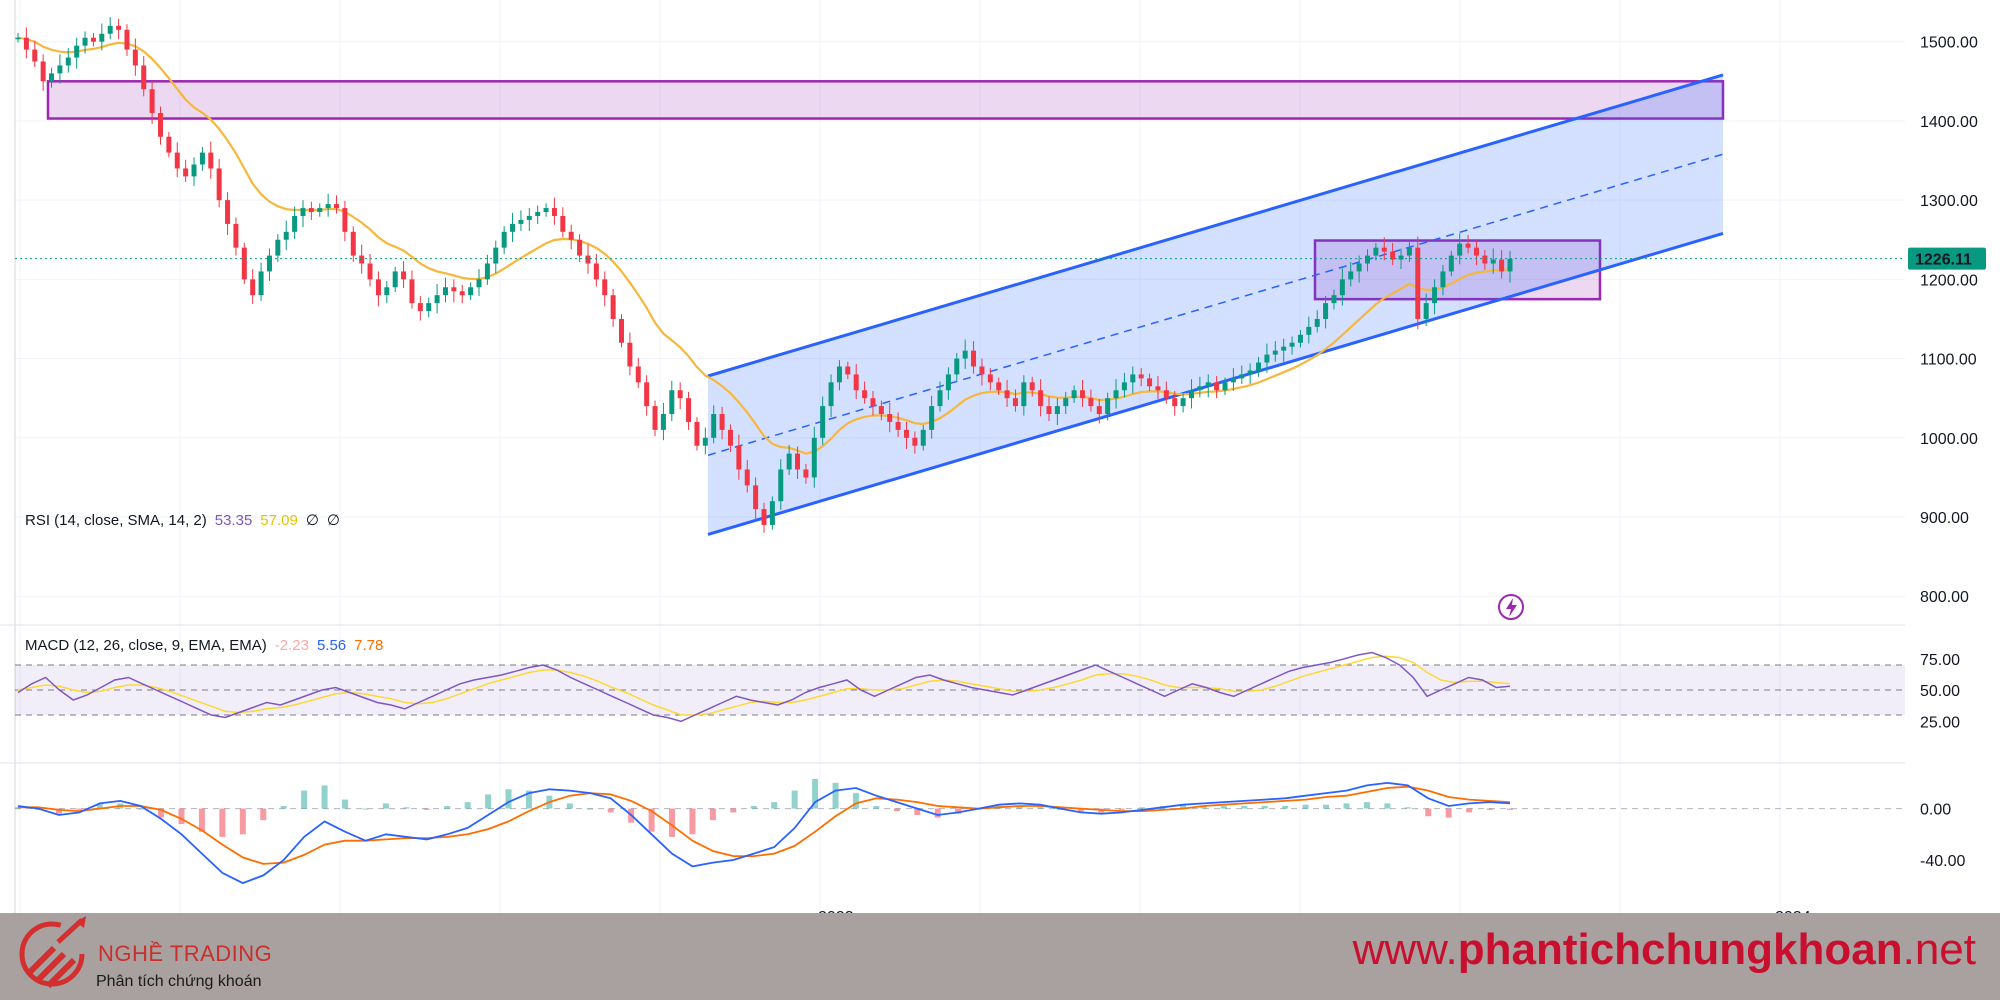 This screenshot has height=1000, width=2000. What do you see at coordinates (836, 911) in the screenshot?
I see `time-tick-label: 2023` at bounding box center [836, 911].